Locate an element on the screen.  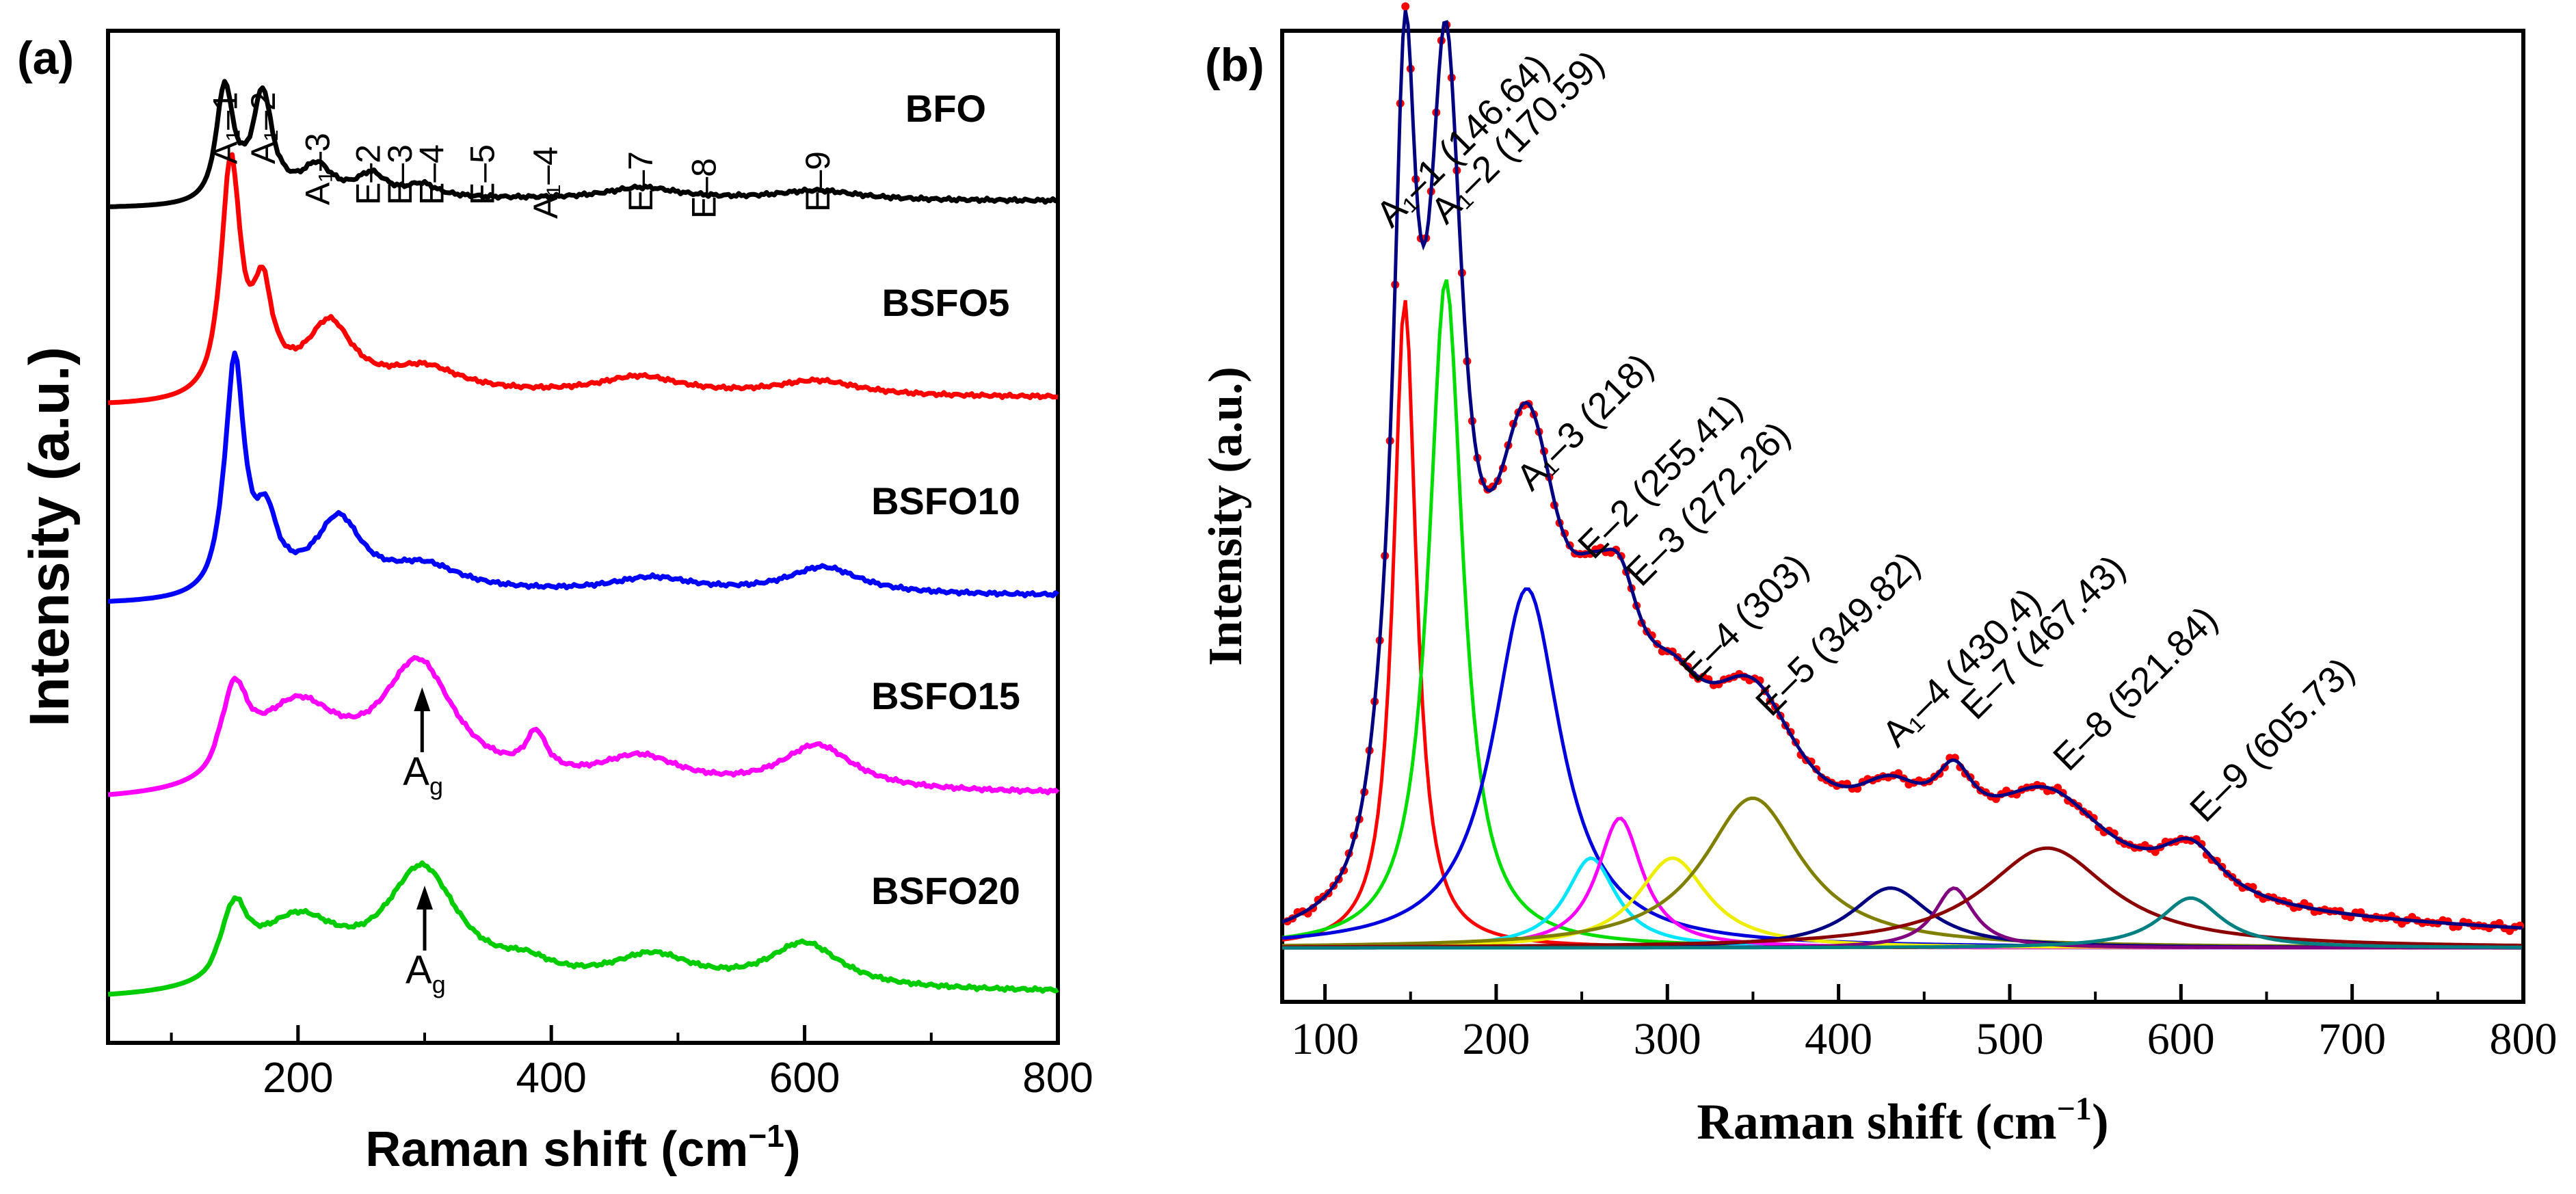
mode-label-a: A₁–4 is located at coordinates (546, 182).